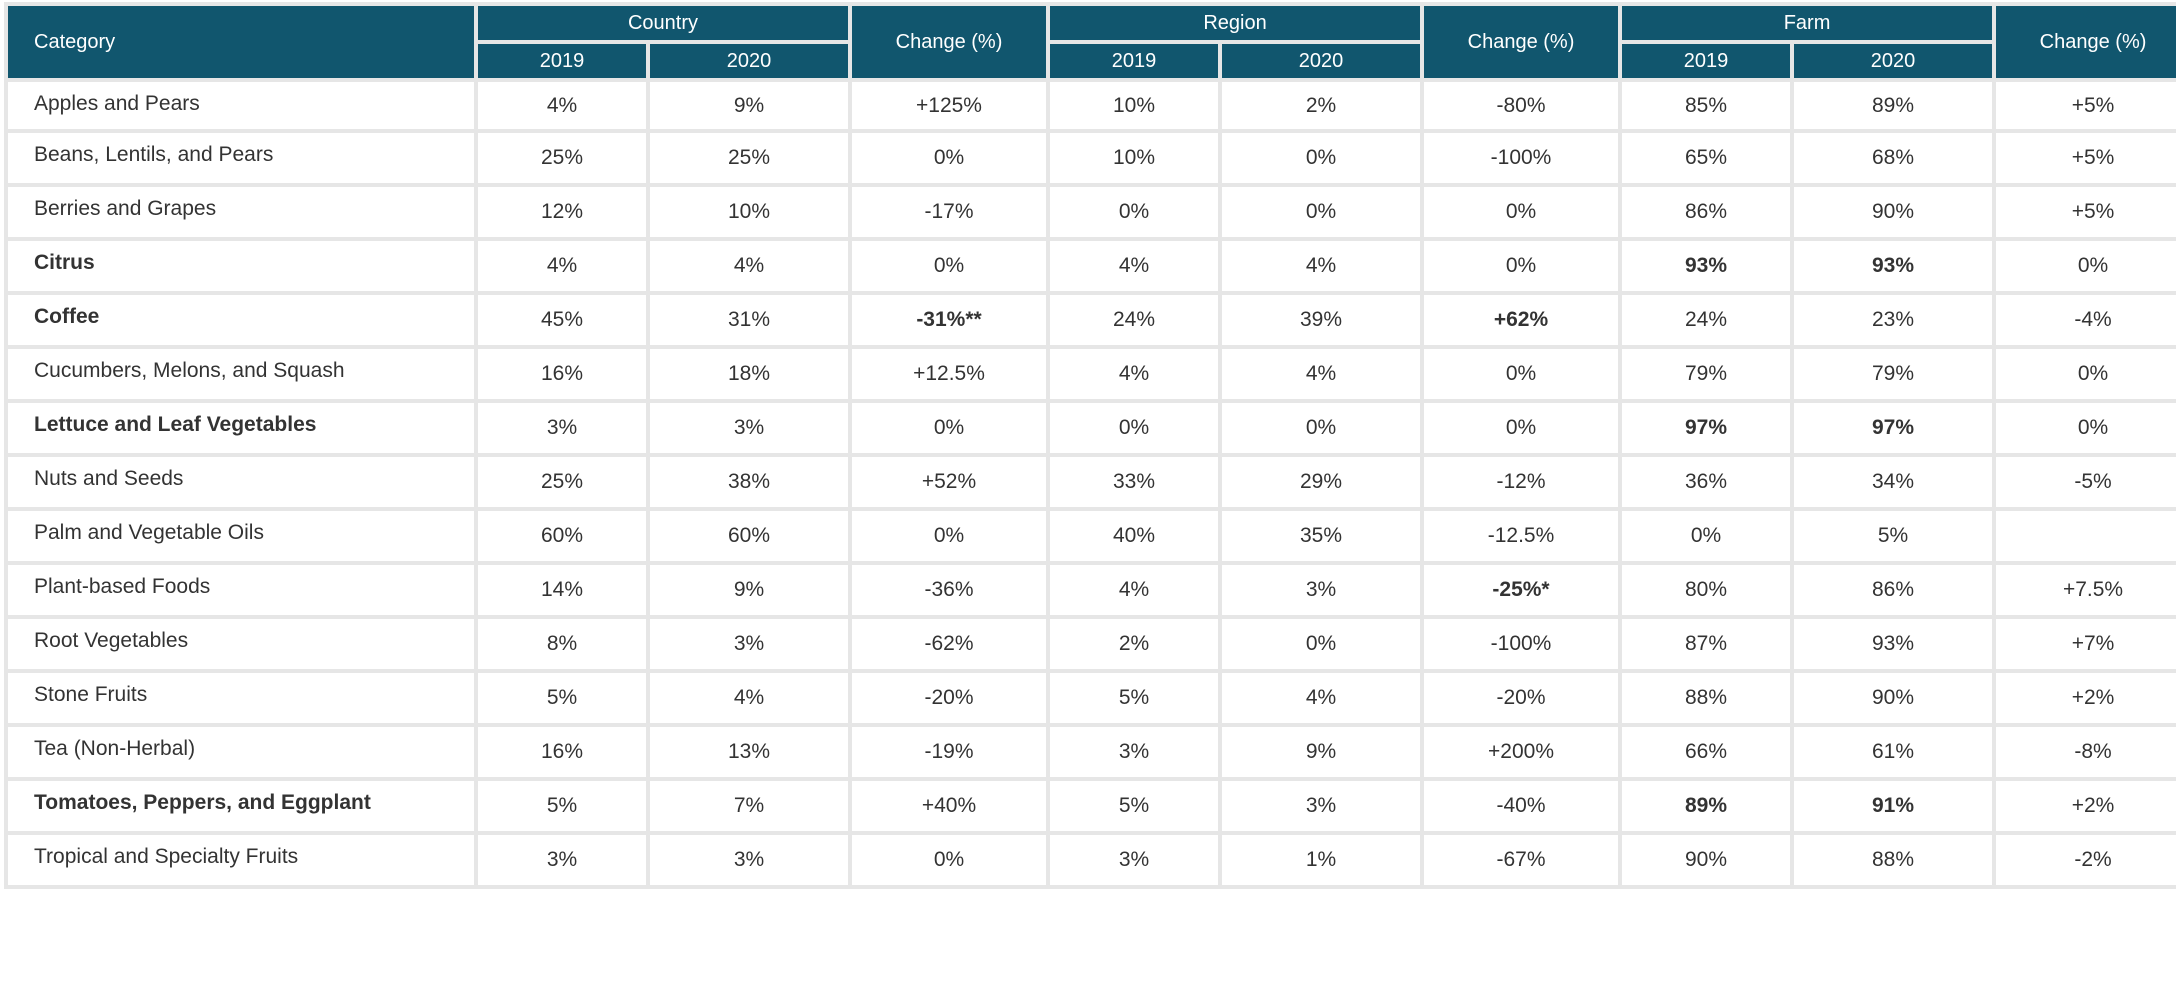  I want to click on cell-farm-2019: 85%, so click(1706, 105).